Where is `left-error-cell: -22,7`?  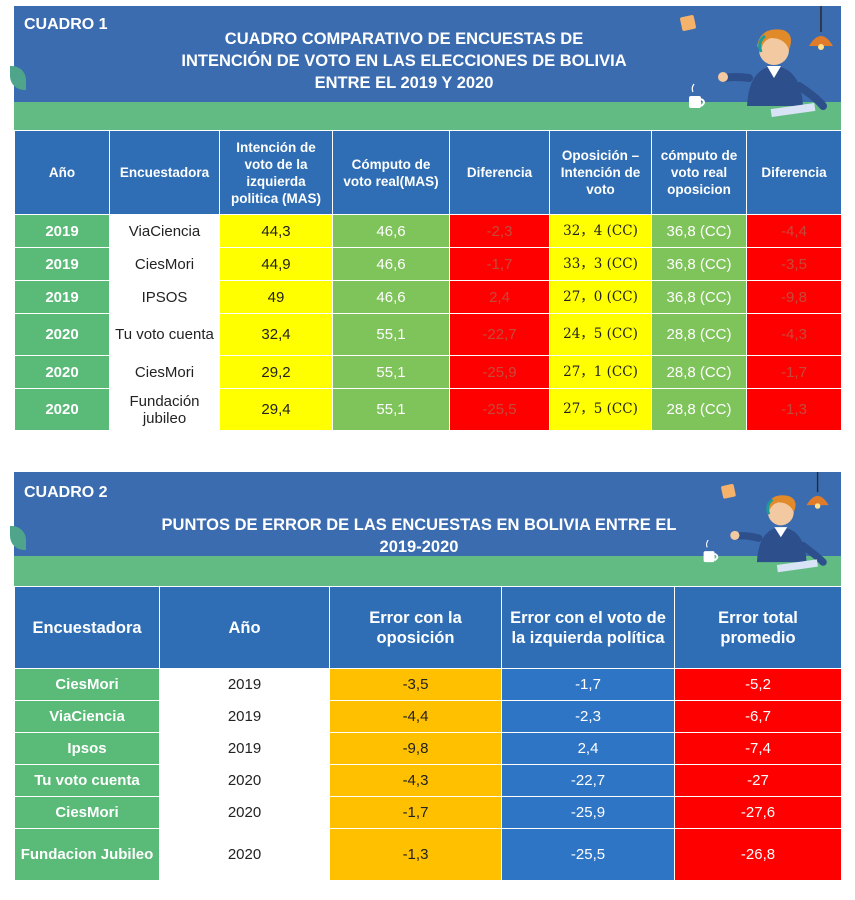
left-error-cell: -22,7 is located at coordinates (588, 780).